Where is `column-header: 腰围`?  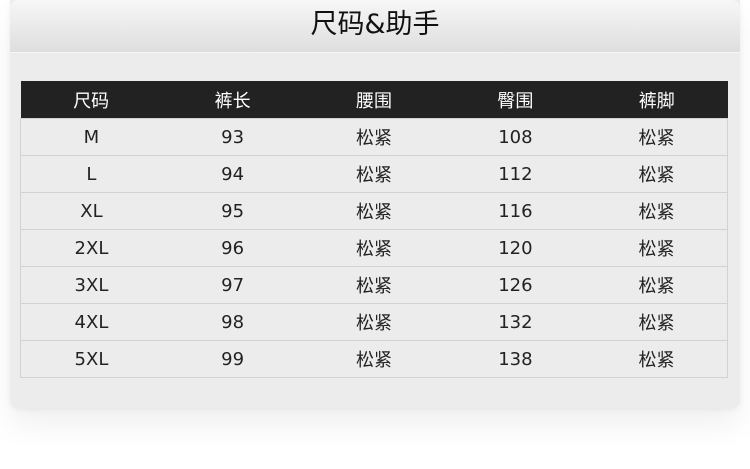
column-header: 腰围 is located at coordinates (374, 100).